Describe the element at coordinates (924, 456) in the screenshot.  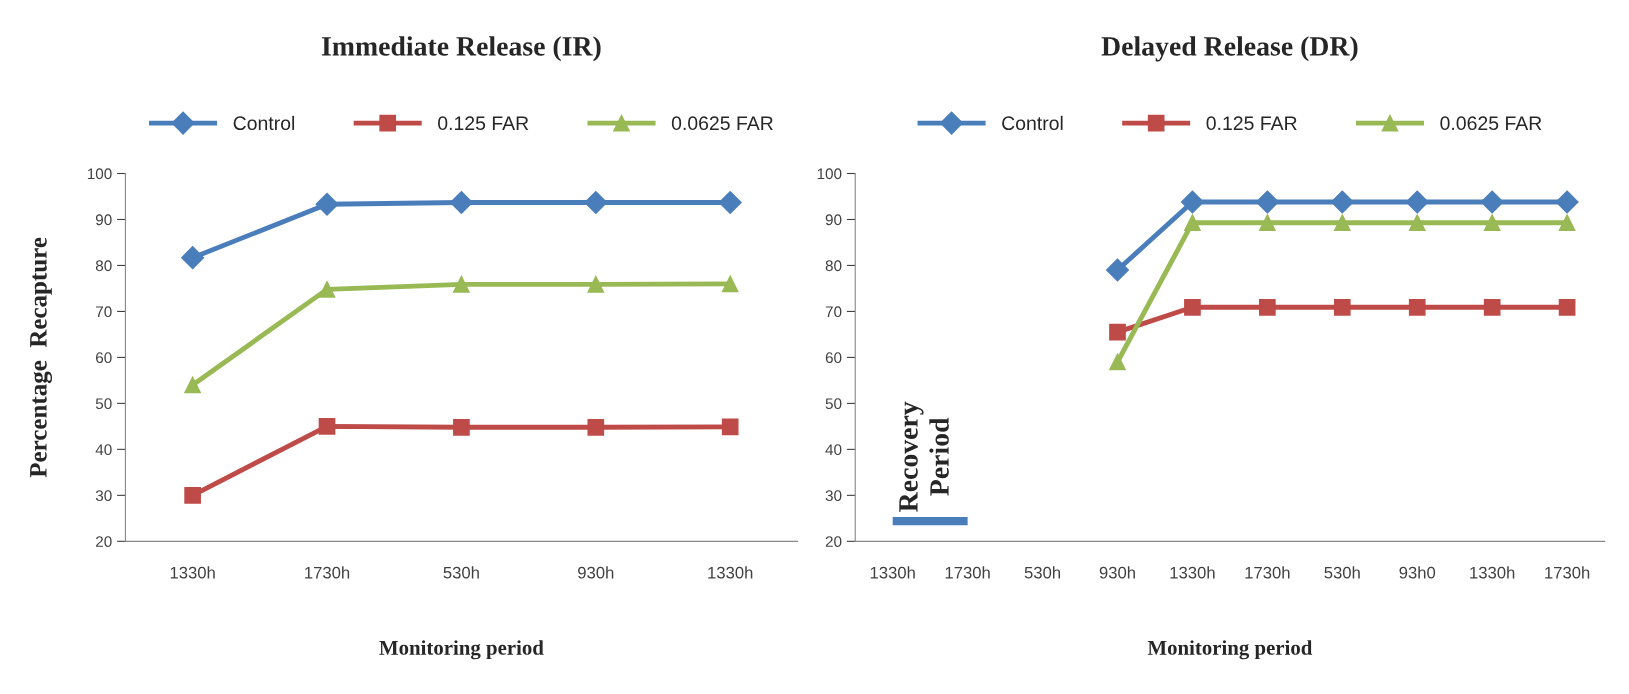
I see `annotation: Recovery Period` at that location.